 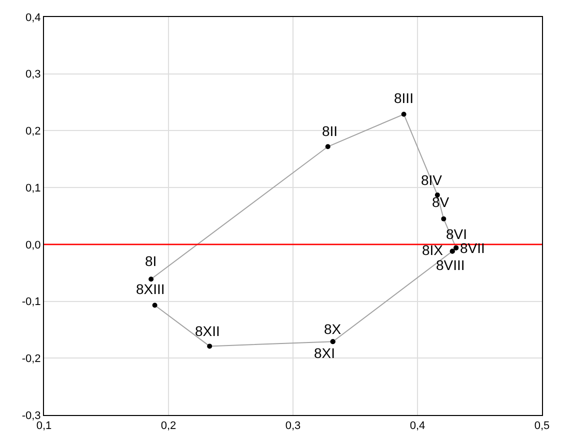 I want to click on x-tick-label: 0,5, so click(x=542, y=426).